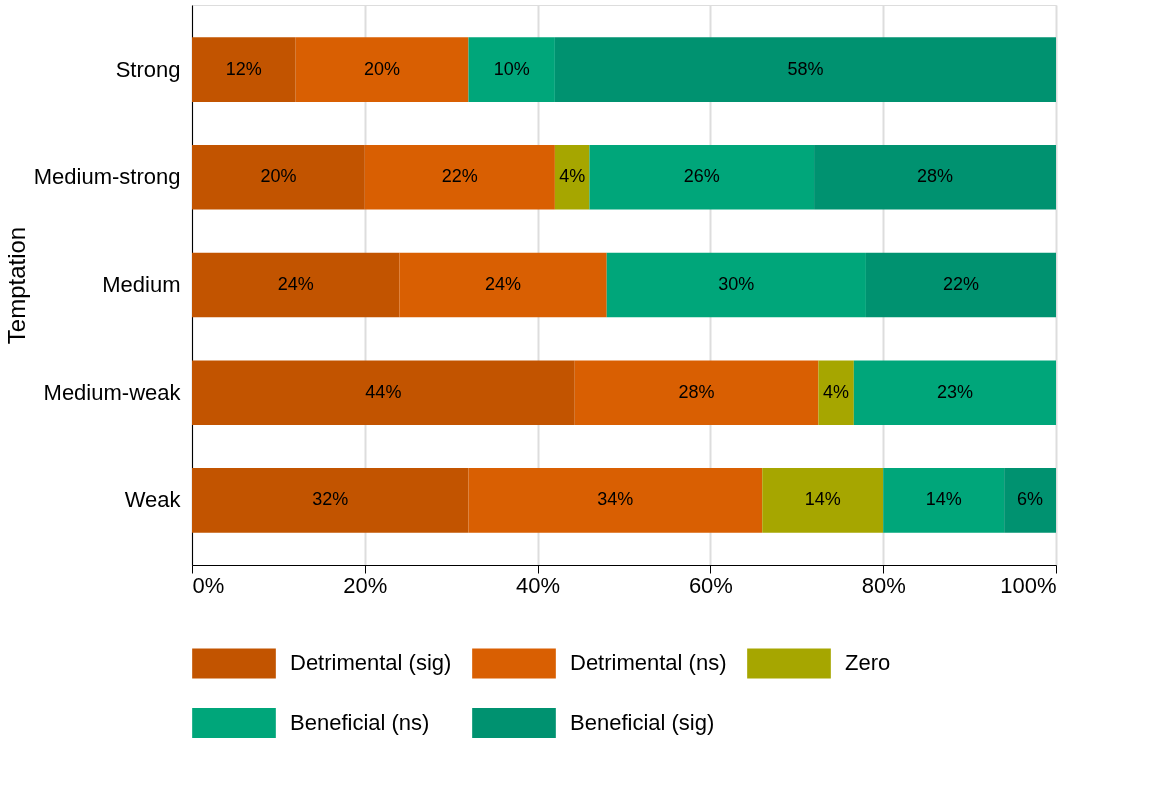  Describe the element at coordinates (1030, 499) in the screenshot. I see `data-label: 6%` at that location.